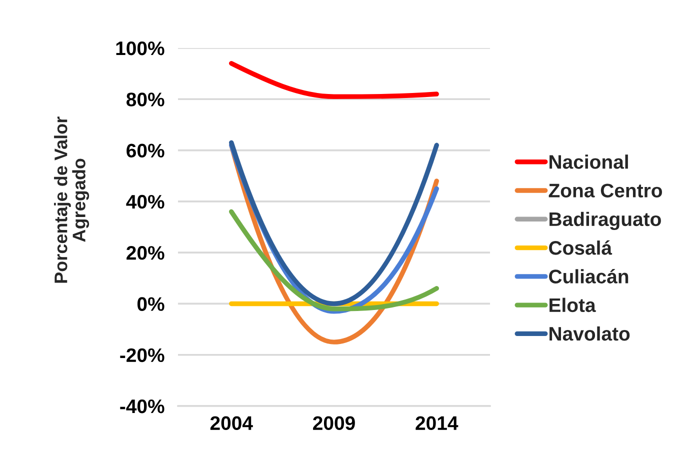 The width and height of the screenshot is (689, 464). Describe the element at coordinates (590, 333) in the screenshot. I see `legend-label: Navolato` at that location.